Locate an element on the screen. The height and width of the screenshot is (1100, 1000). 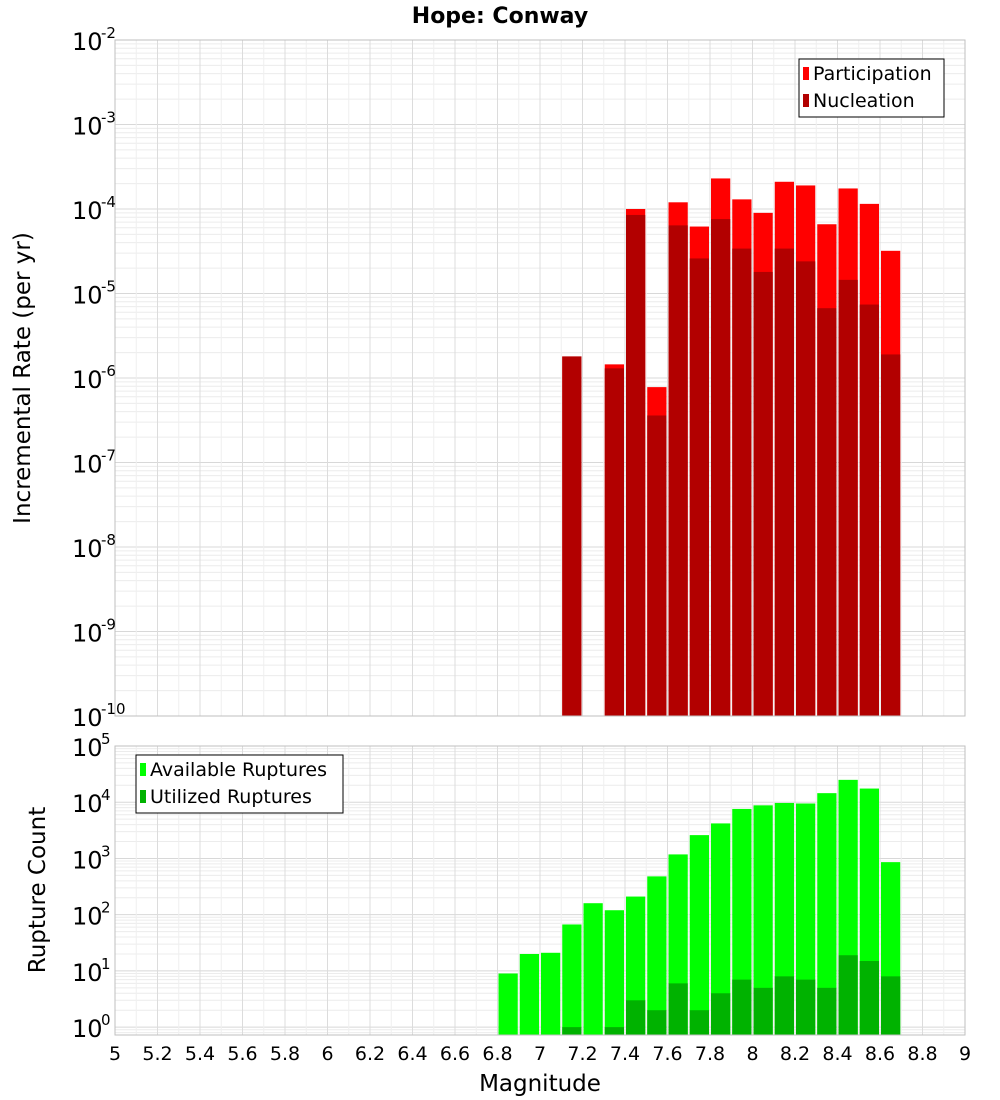
x-tick-label: 5.4 is located at coordinates (200, 1054).